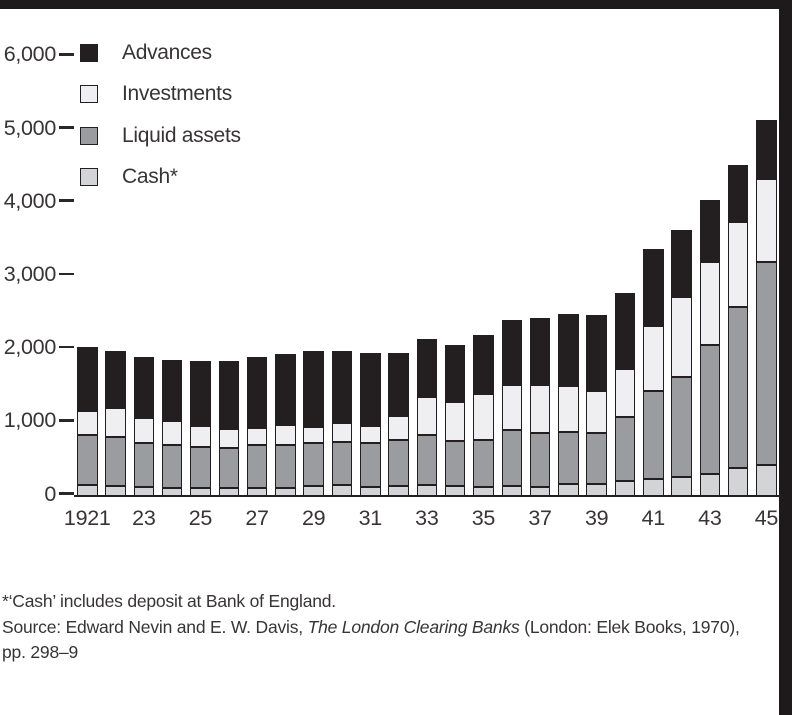 Image resolution: width=792 pixels, height=715 pixels. I want to click on segment-liquid-assets-1943, so click(710, 409).